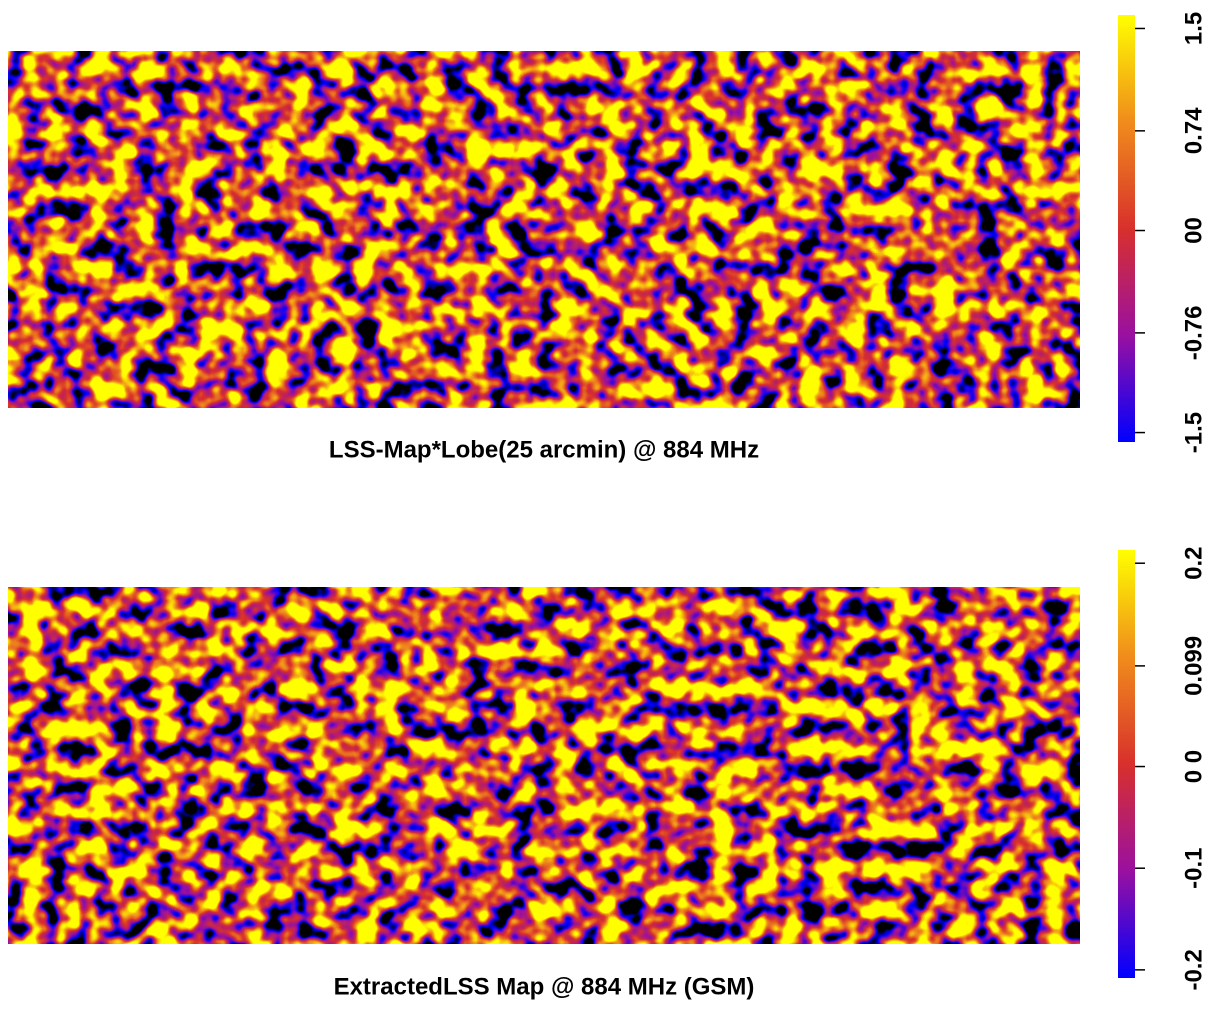 The image size is (1219, 1013). I want to click on colorbar-tick-label: 0 0, so click(1193, 766).